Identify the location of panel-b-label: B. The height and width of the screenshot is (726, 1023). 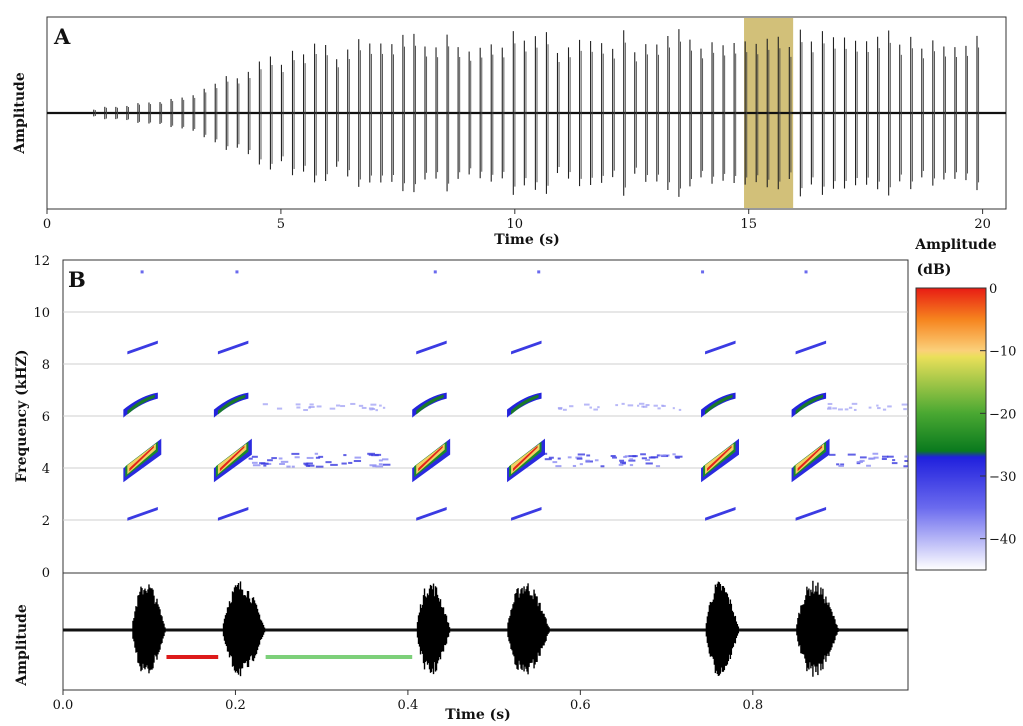
(77, 279).